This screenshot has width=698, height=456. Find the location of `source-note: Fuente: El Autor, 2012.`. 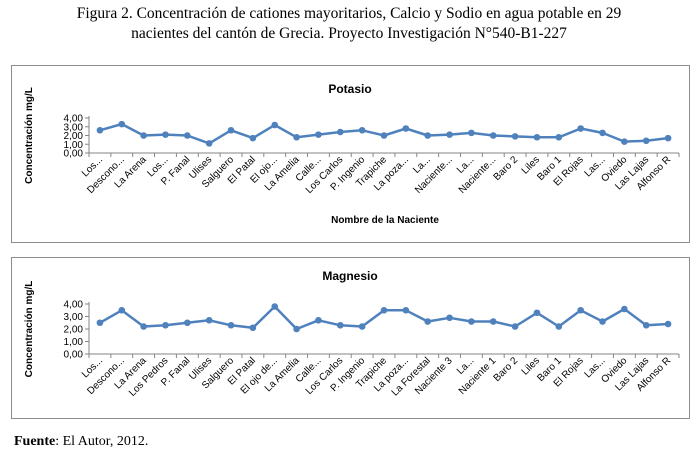

source-note: Fuente: El Autor, 2012. is located at coordinates (81, 442).